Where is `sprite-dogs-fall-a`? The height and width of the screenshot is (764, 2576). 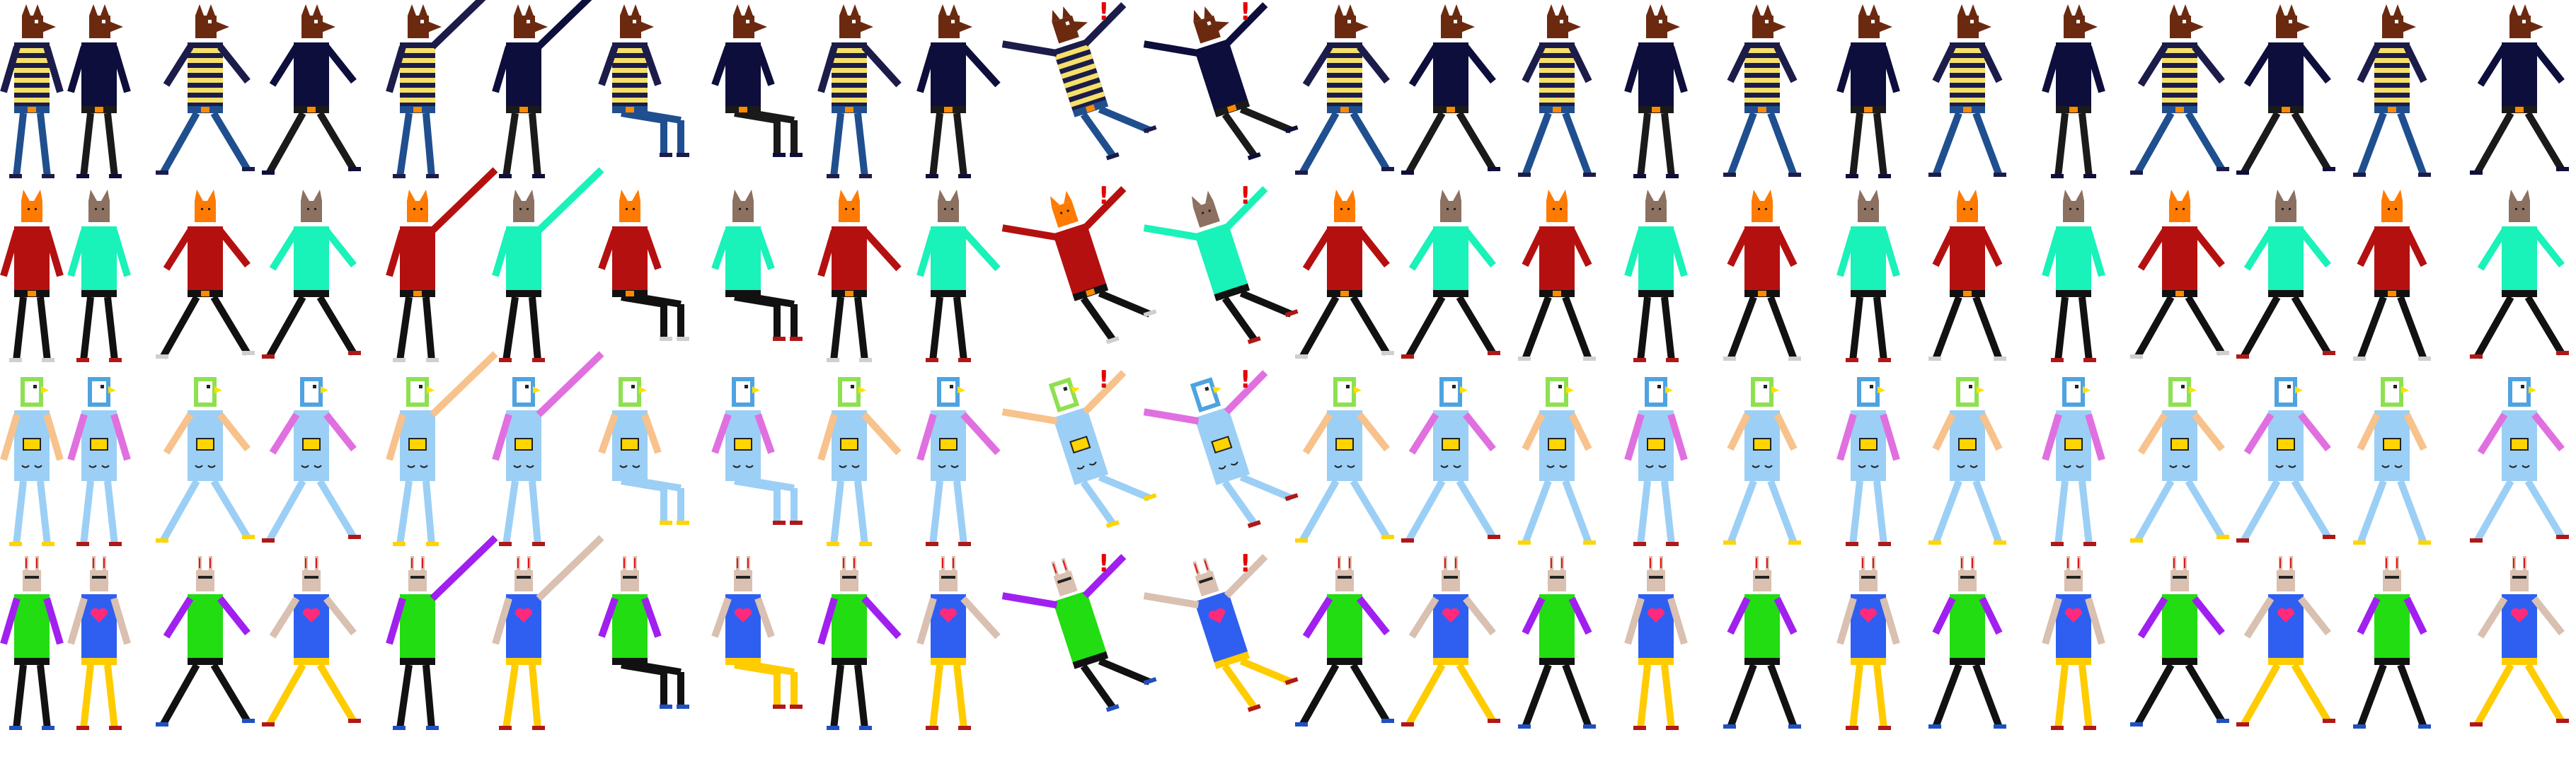 sprite-dogs-fall-a is located at coordinates (1079, 81).